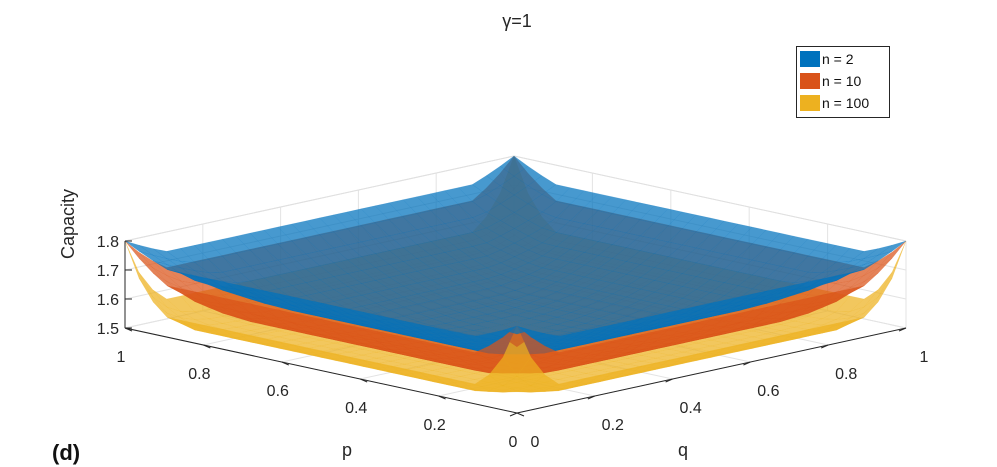 The width and height of the screenshot is (997, 467). Describe the element at coordinates (846, 103) in the screenshot. I see `legend-label-n100: n = 100` at that location.